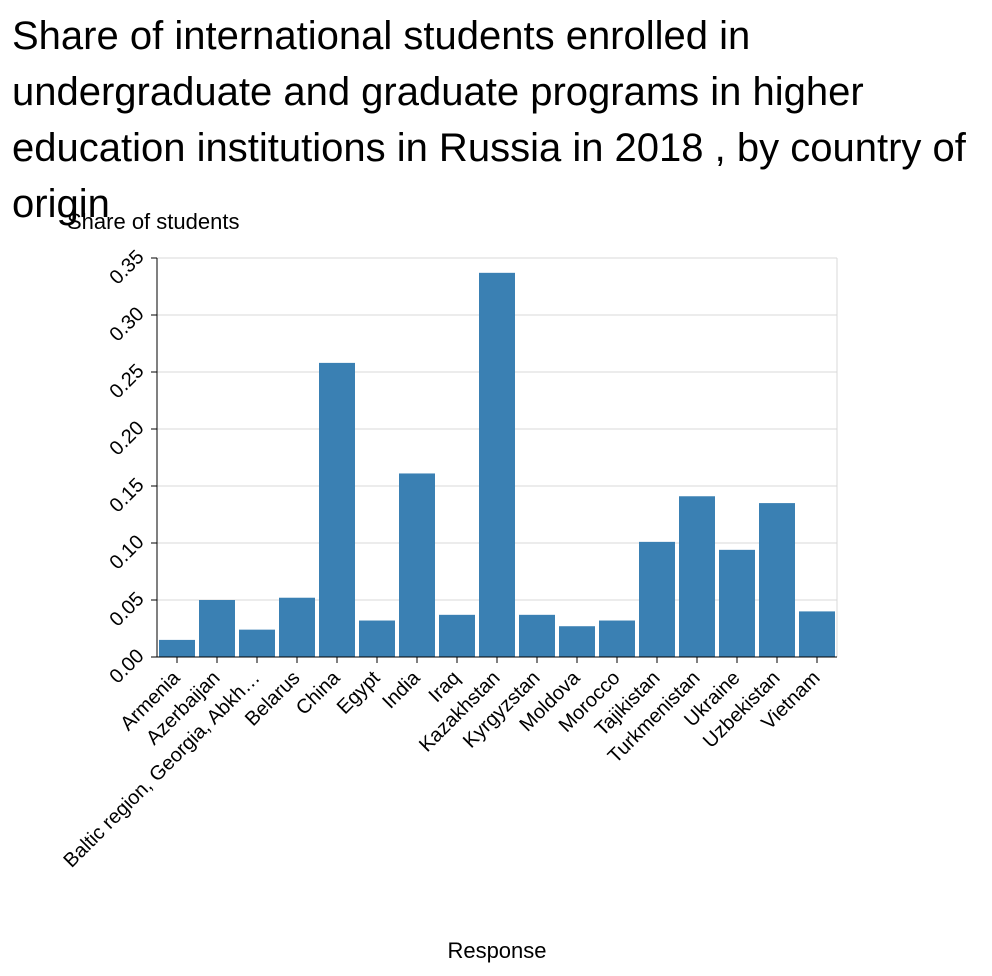  What do you see at coordinates (126, 324) in the screenshot?
I see `y-tick-label: 0.30` at bounding box center [126, 324].